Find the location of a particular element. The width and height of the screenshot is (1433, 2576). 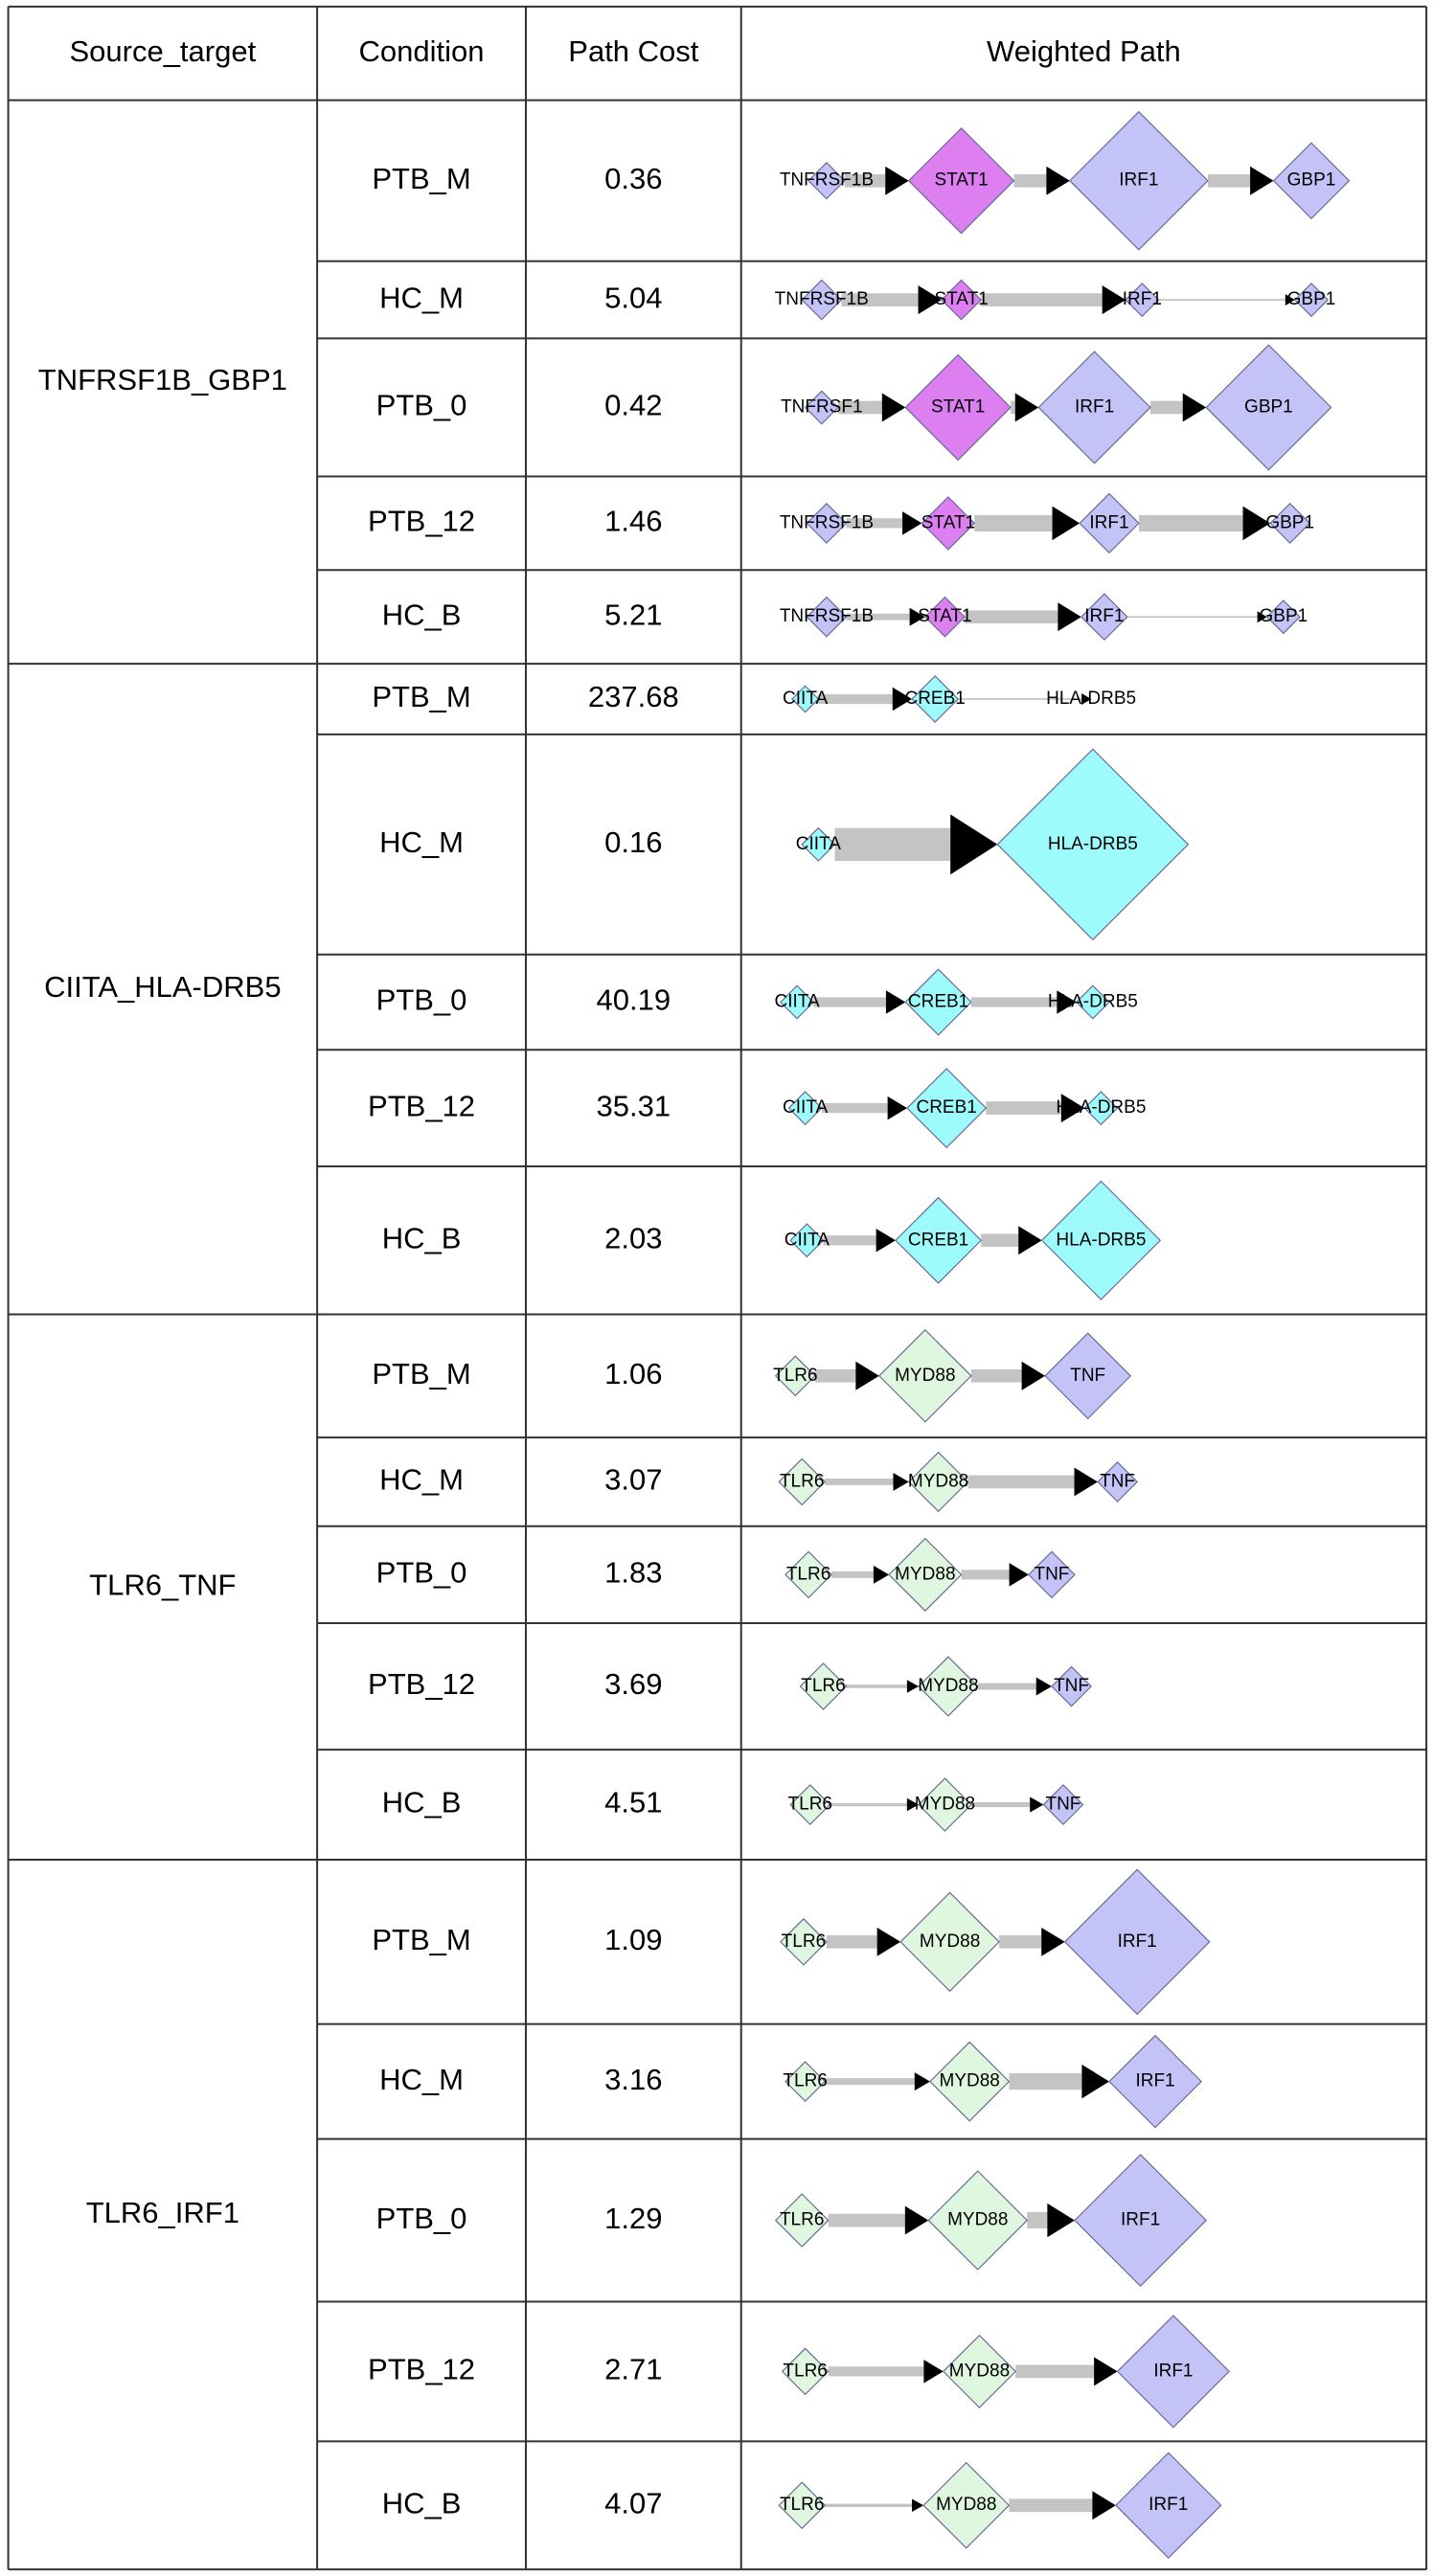

path-cost: 1.09 is located at coordinates (633, 1939).